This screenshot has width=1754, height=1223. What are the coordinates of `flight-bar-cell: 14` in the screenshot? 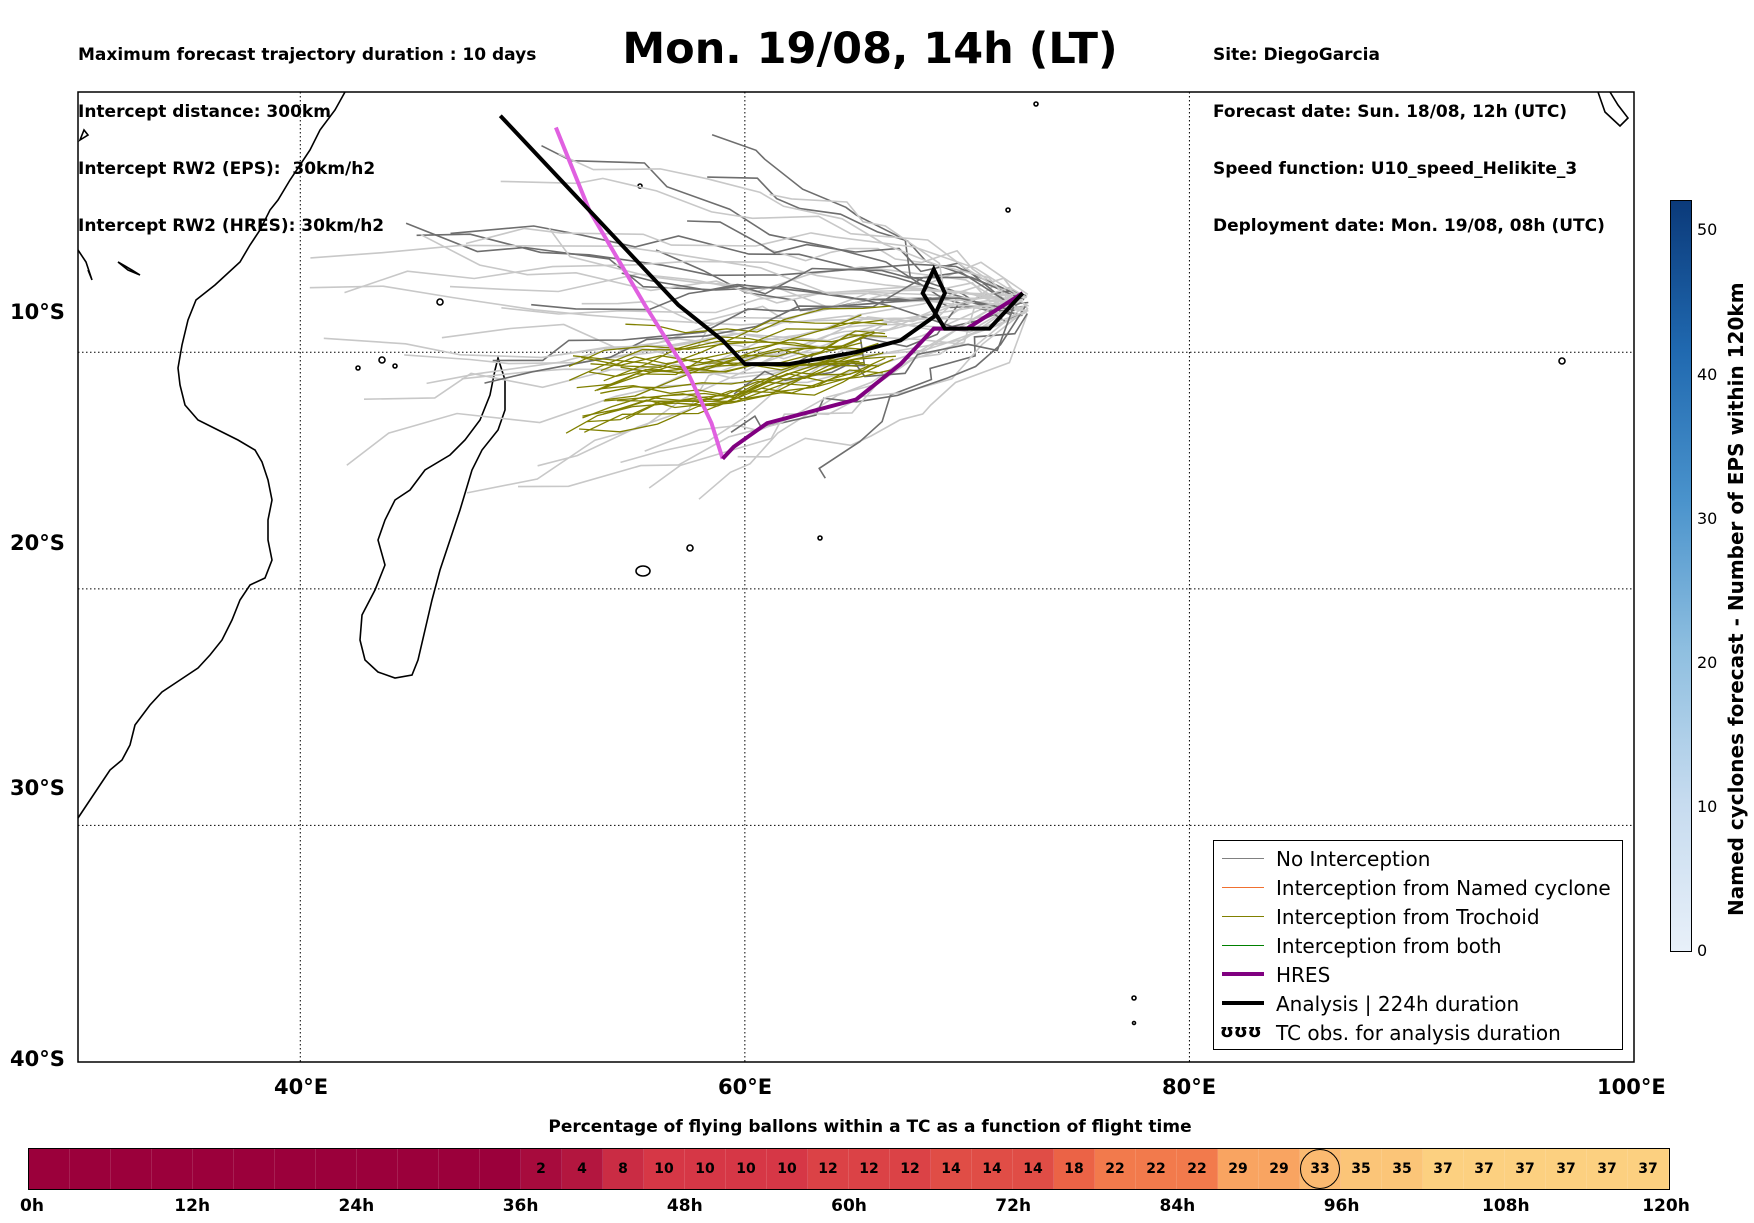 It's located at (992, 1169).